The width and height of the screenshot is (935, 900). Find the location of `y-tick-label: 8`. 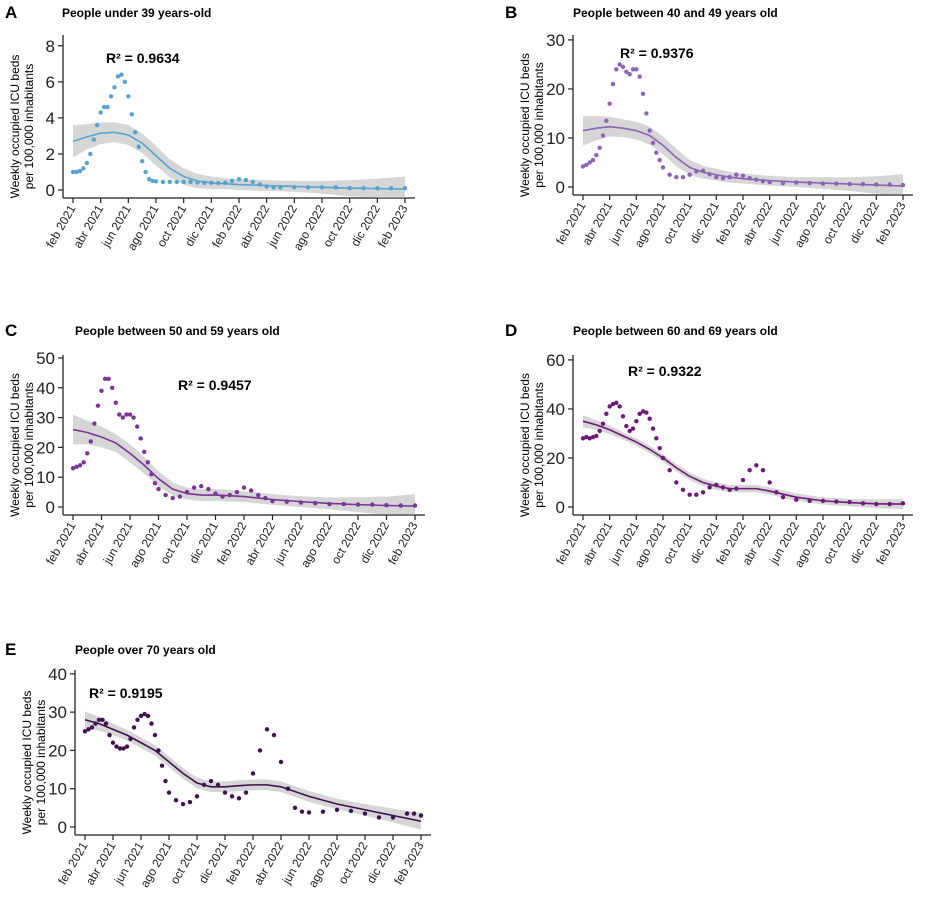

y-tick-label: 8 is located at coordinates (50, 46).